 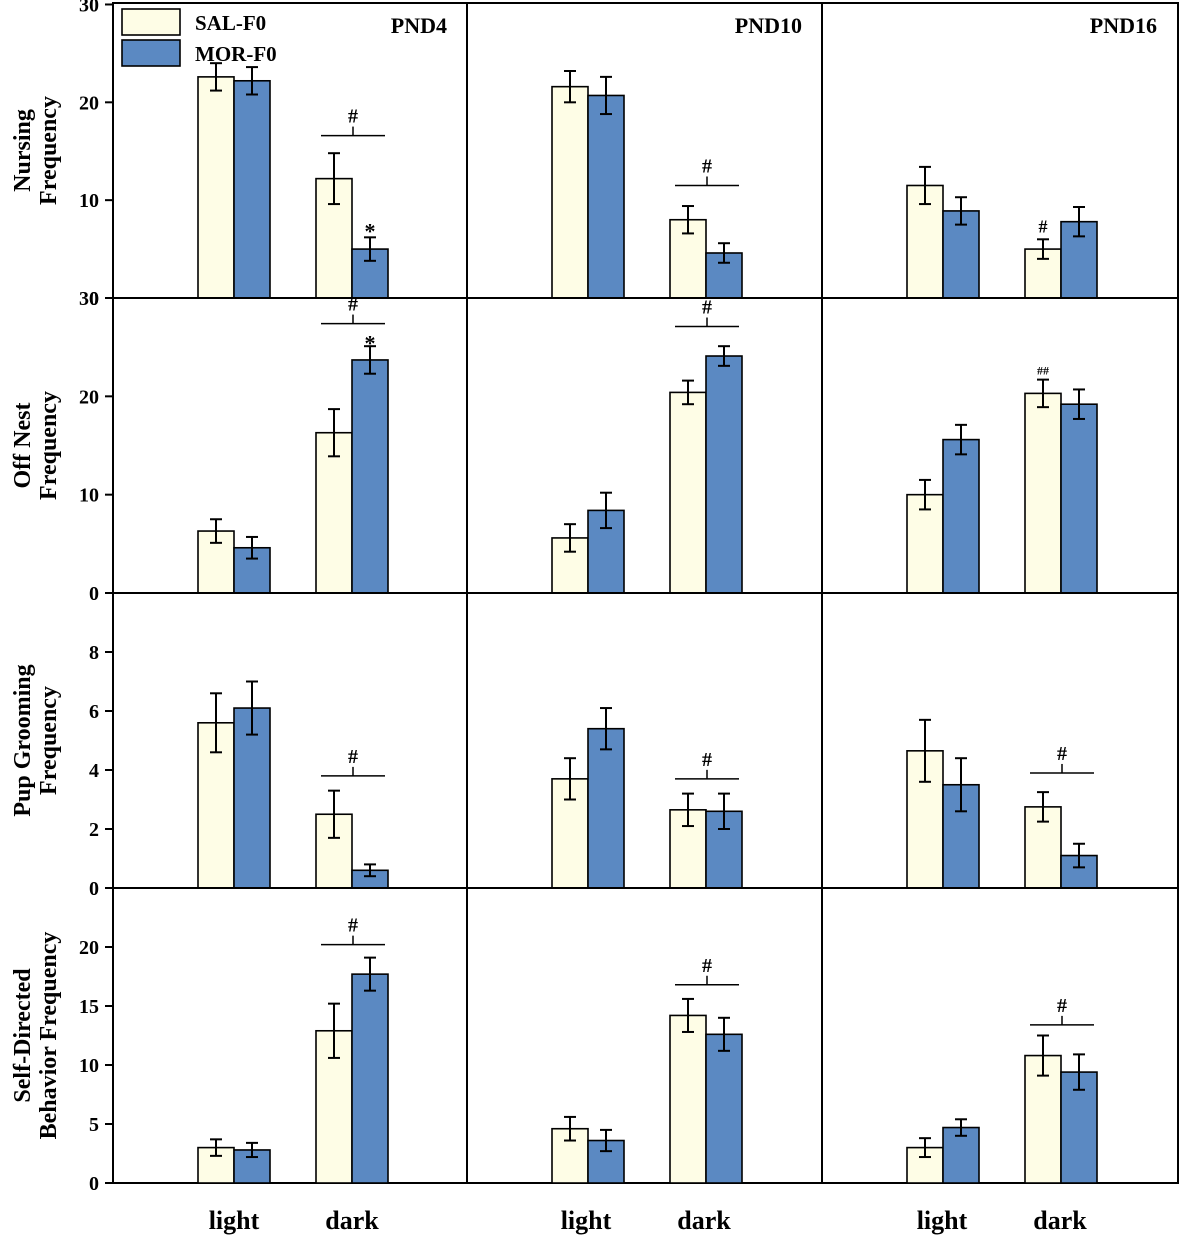 I want to click on y-axis-label: Pup GroomingFrequency, so click(x=36, y=740).